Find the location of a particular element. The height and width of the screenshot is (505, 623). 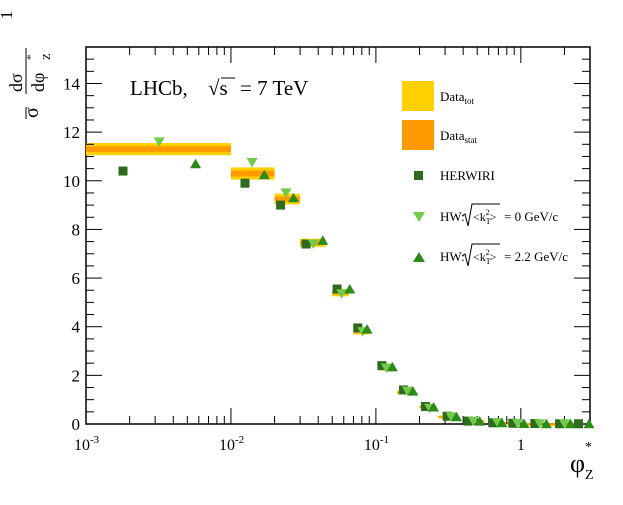

legend-value-hw22: = 2.2 GeV/c is located at coordinates (536, 256).